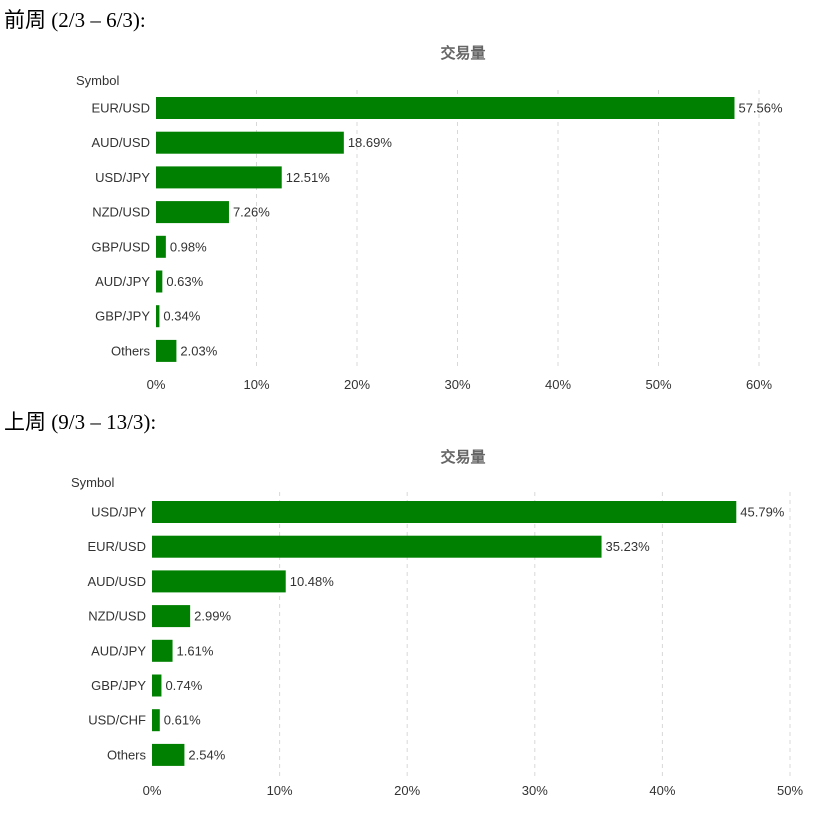 The image size is (820, 813). Describe the element at coordinates (188, 246) in the screenshot. I see `data-label: 0.98%` at that location.